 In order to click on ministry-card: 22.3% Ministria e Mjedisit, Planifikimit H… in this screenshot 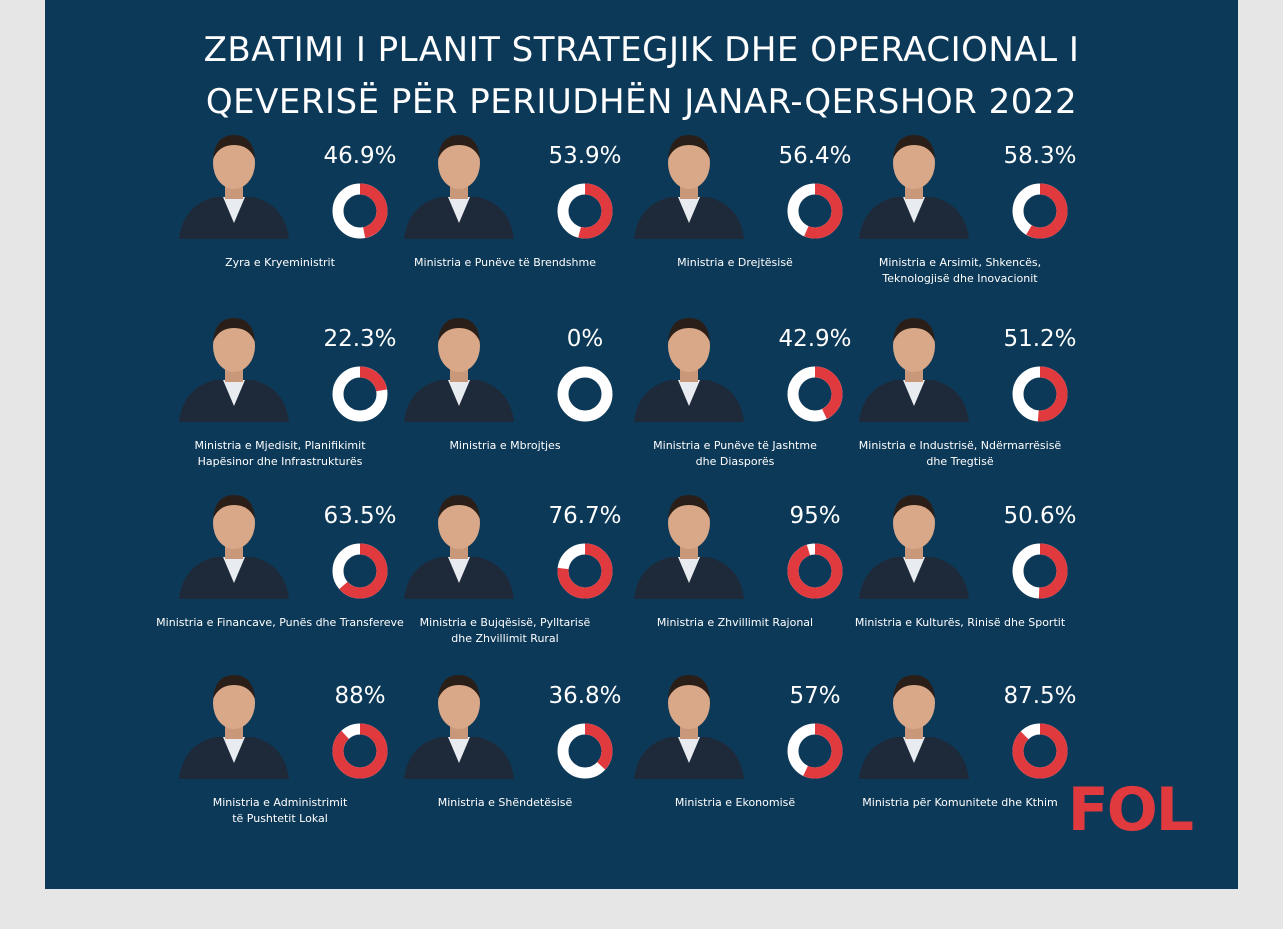, I will do `click(281, 408)`.